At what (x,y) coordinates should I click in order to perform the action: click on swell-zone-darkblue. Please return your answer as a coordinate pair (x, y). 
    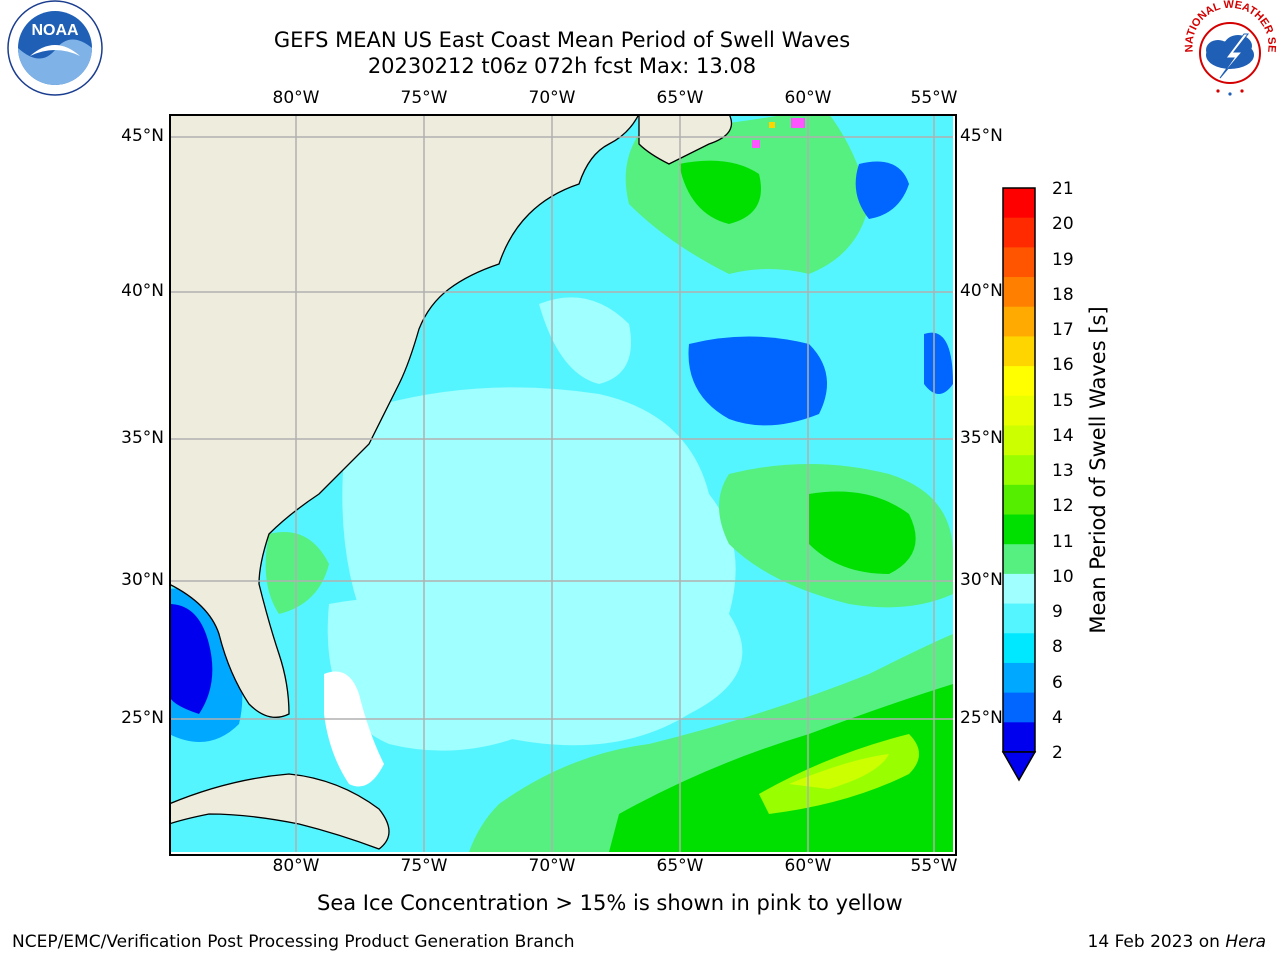
    Looking at the image, I should click on (191, 659).